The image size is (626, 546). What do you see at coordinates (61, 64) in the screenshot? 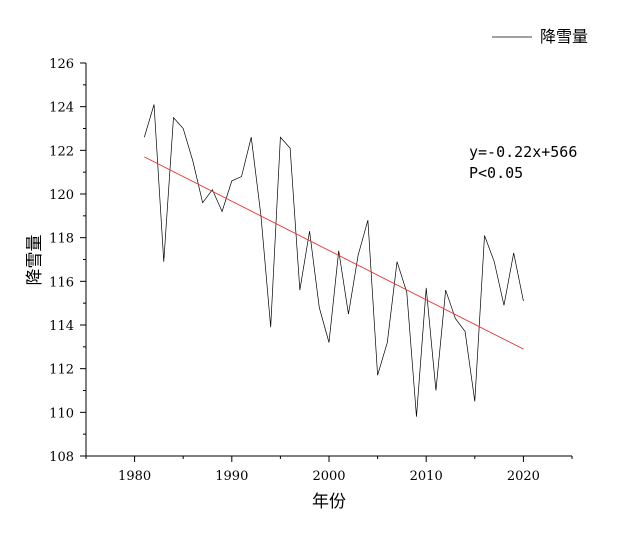
I see `y-tick-label: 126` at bounding box center [61, 64].